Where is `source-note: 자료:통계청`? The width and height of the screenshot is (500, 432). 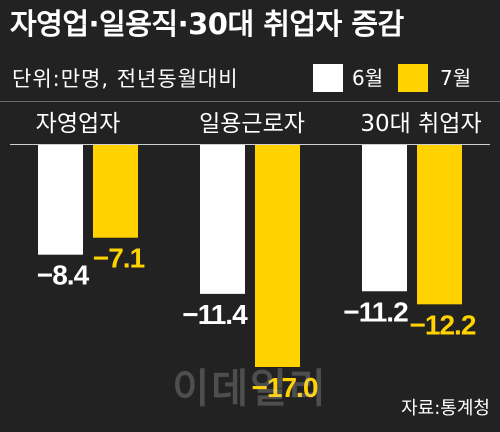 source-note: 자료:통계청 is located at coordinates (445, 408).